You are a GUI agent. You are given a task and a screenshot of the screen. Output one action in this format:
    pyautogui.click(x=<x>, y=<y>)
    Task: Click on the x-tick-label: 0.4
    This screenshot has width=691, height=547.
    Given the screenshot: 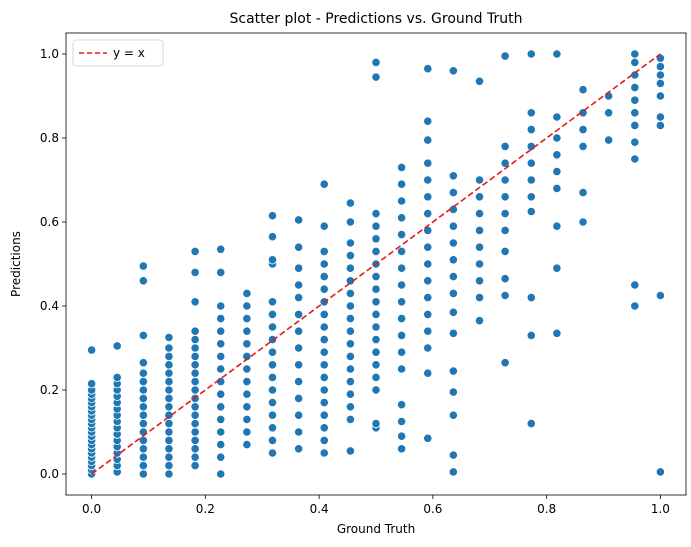 What is the action you would take?
    pyautogui.click(x=319, y=509)
    